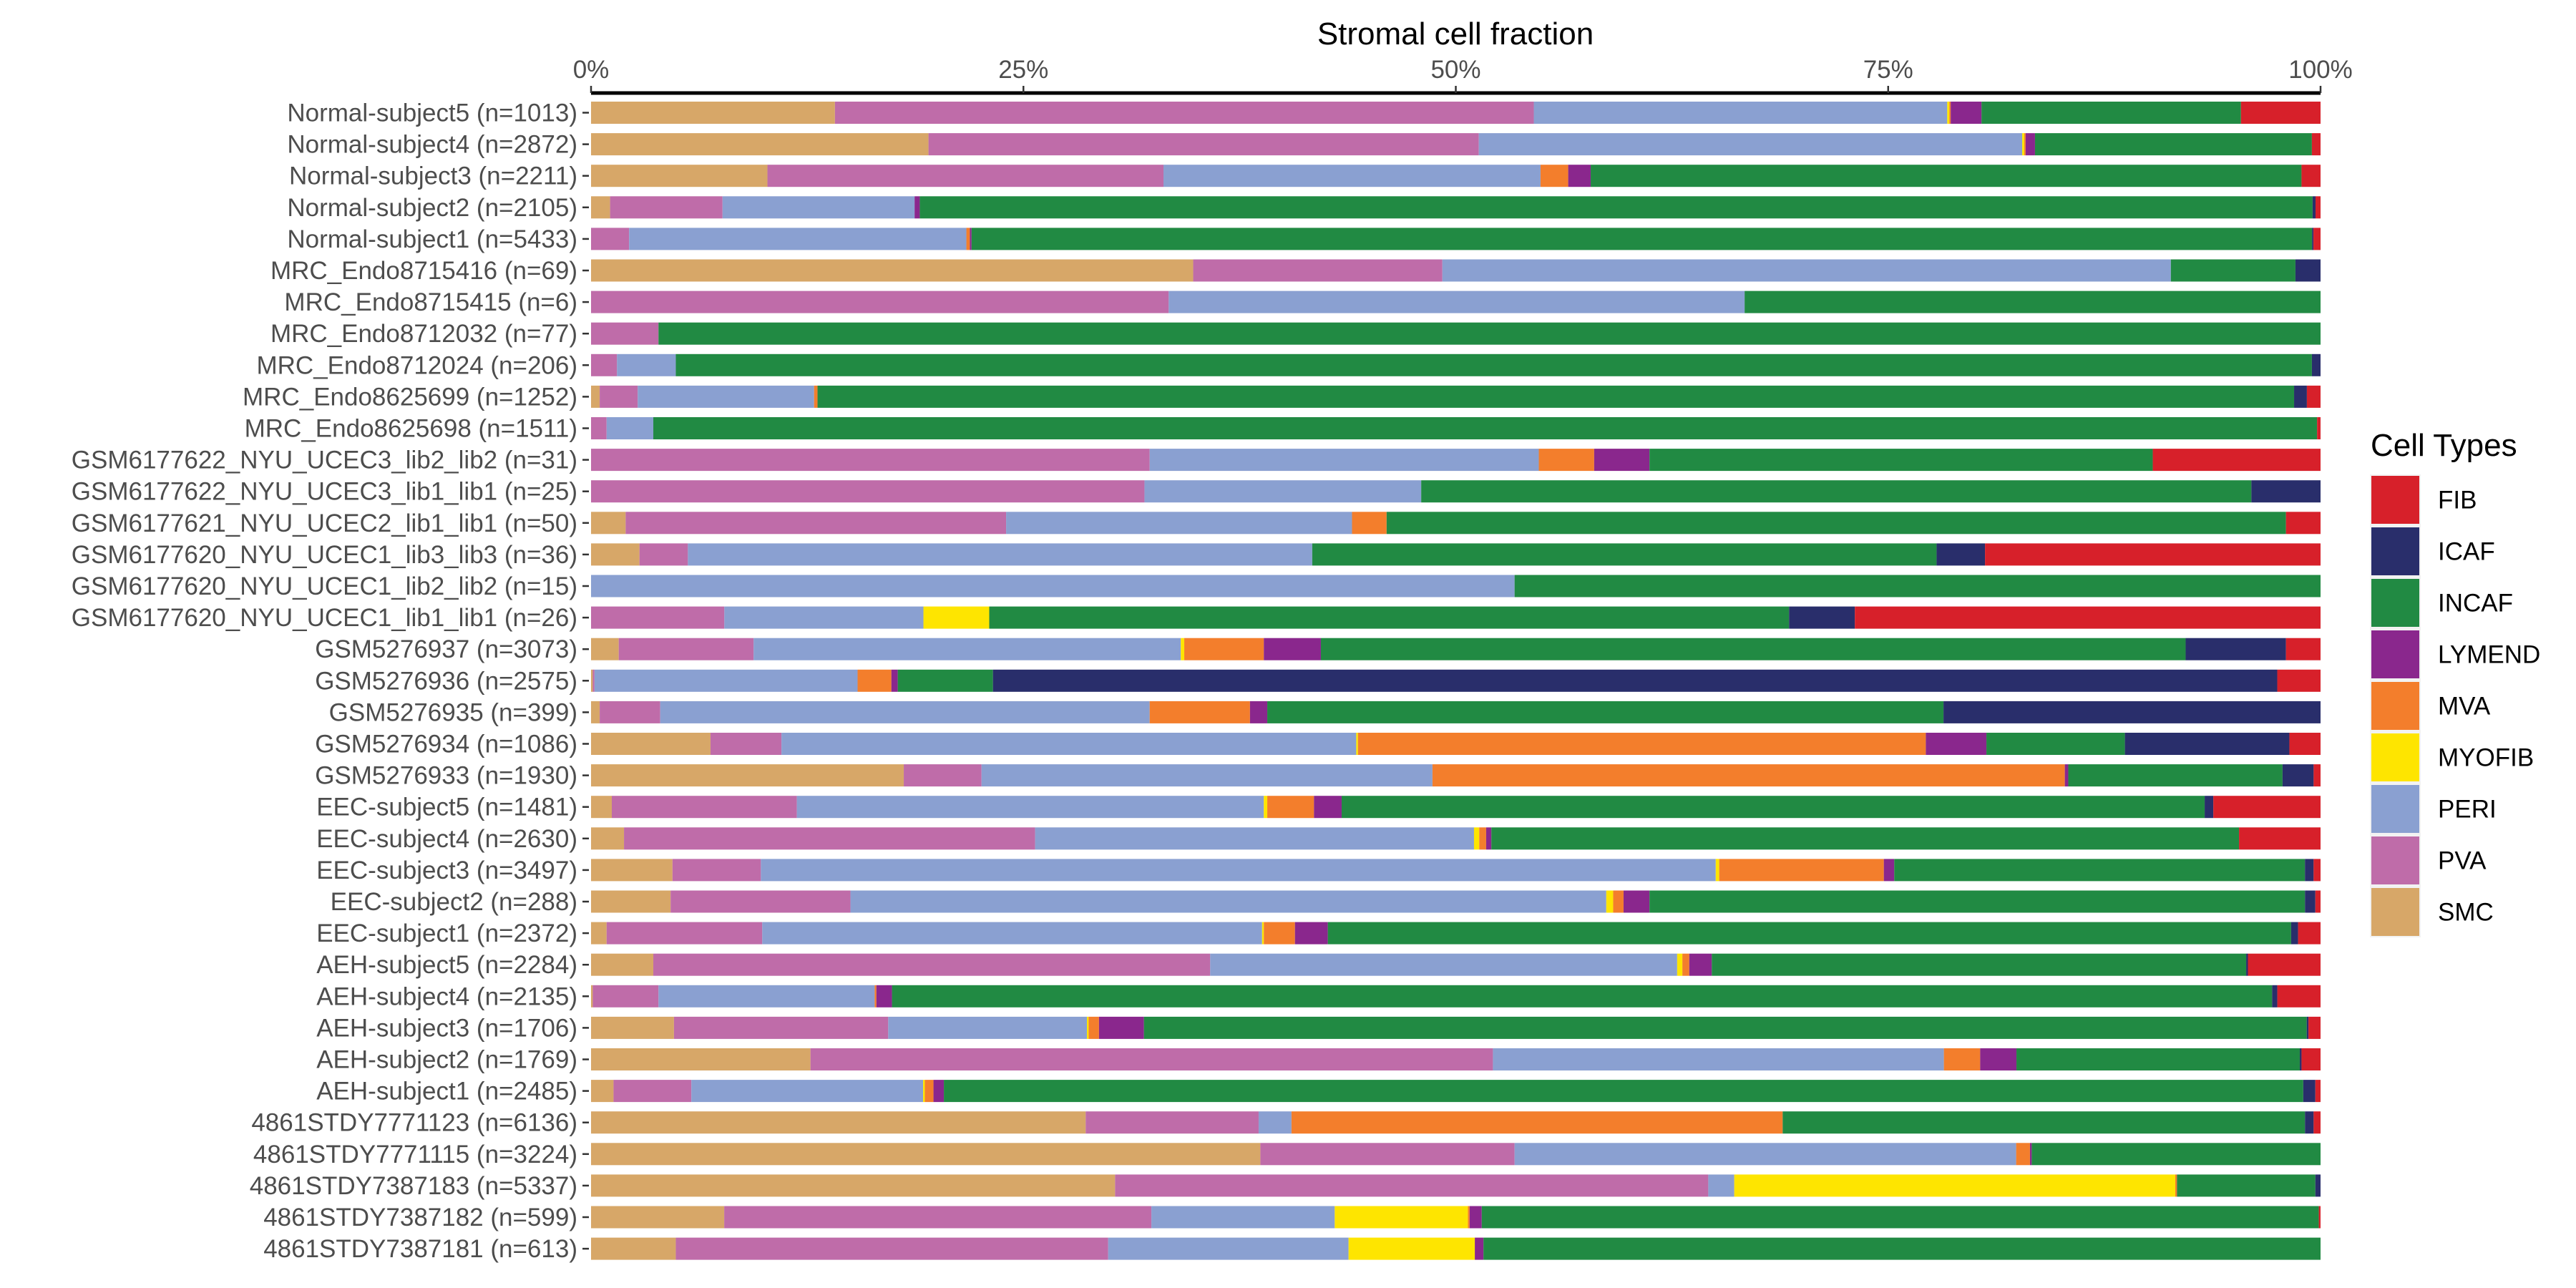 Image resolution: width=2576 pixels, height=1288 pixels. I want to click on y-tick-label: 4861STDY7771123 (n=6136), so click(414, 1123).